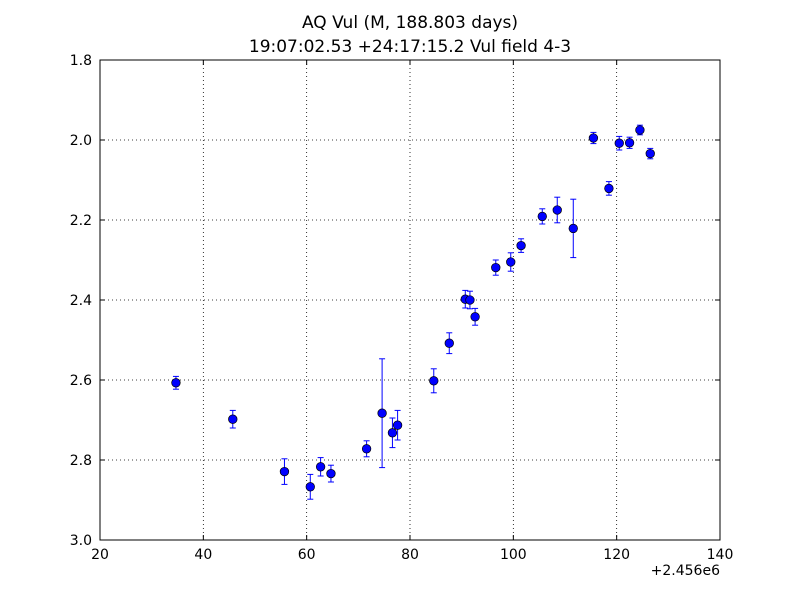  I want to click on x-tick-label: 20, so click(100, 555).